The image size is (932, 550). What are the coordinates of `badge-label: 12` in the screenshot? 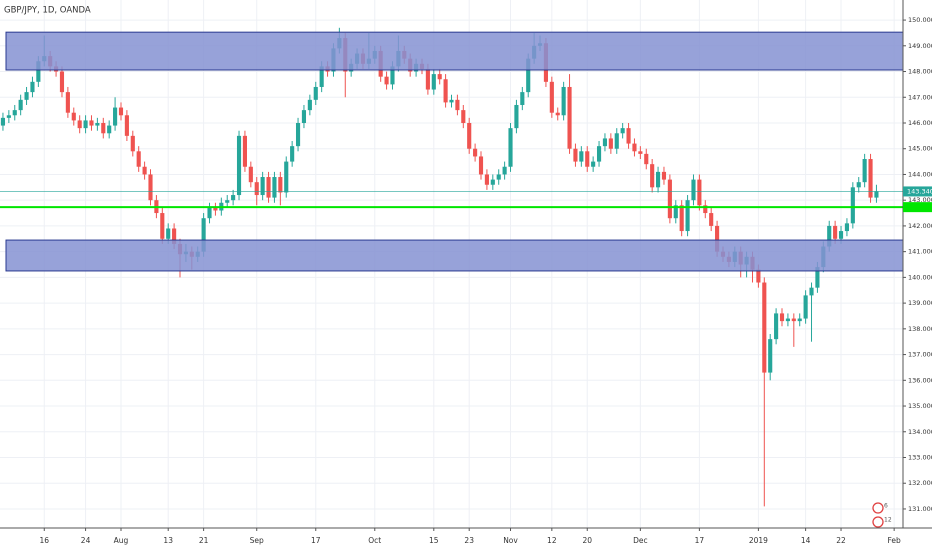 It's located at (888, 520).